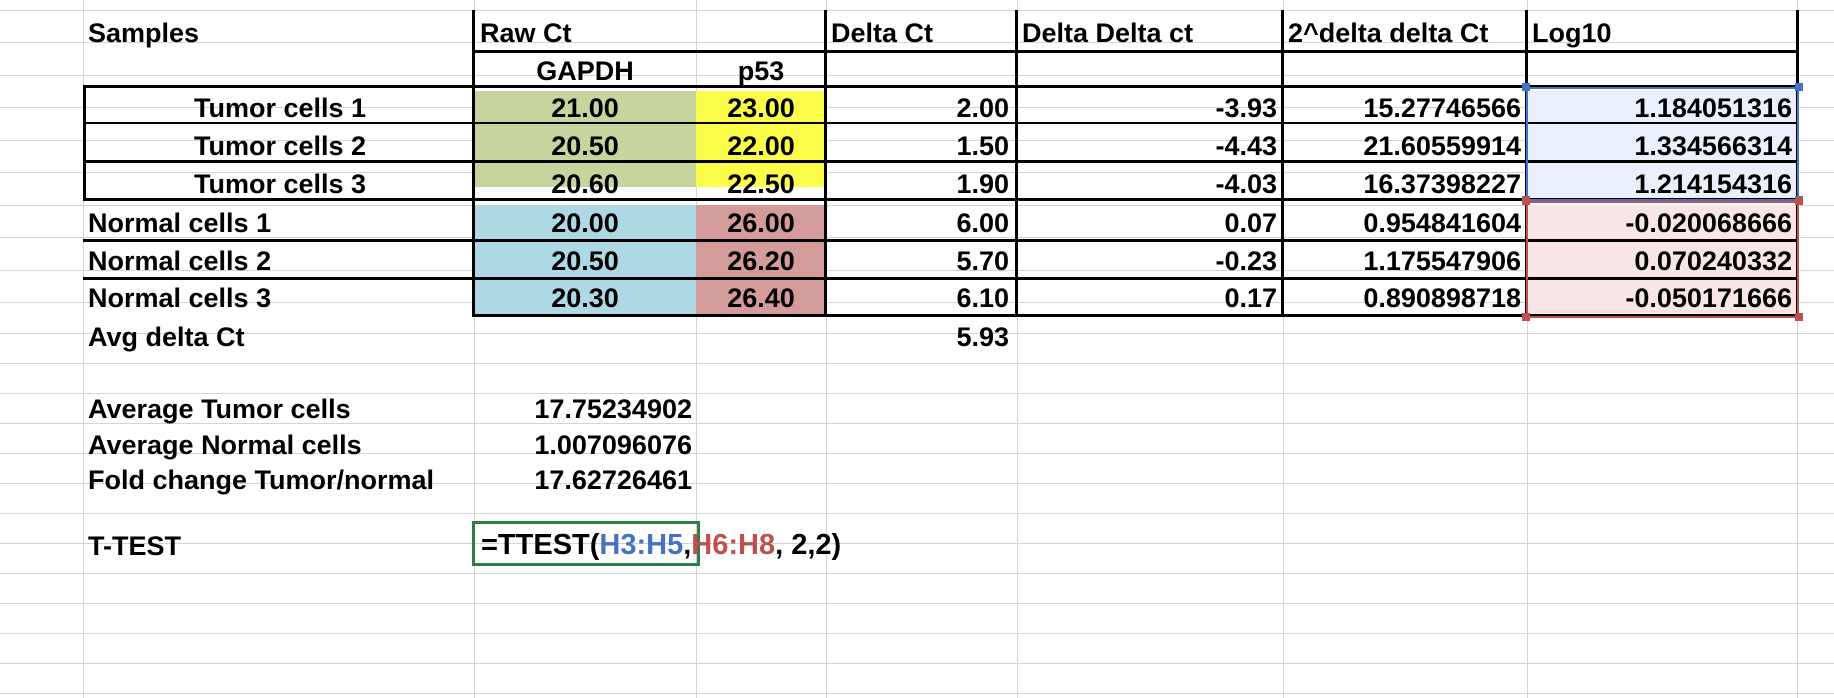 The width and height of the screenshot is (1834, 698). Describe the element at coordinates (1246, 261) in the screenshot. I see `delta-delta-ct-cell: -0.23` at that location.